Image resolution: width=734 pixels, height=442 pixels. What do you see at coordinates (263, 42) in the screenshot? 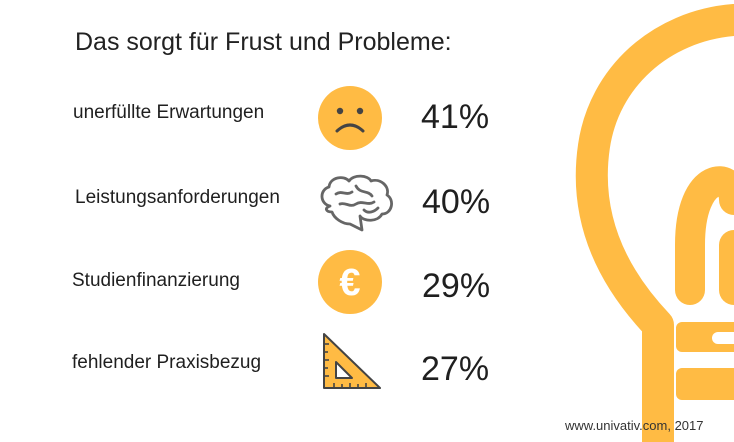
I see `chart-title: Das sorgt für Frust und Probleme:` at bounding box center [263, 42].